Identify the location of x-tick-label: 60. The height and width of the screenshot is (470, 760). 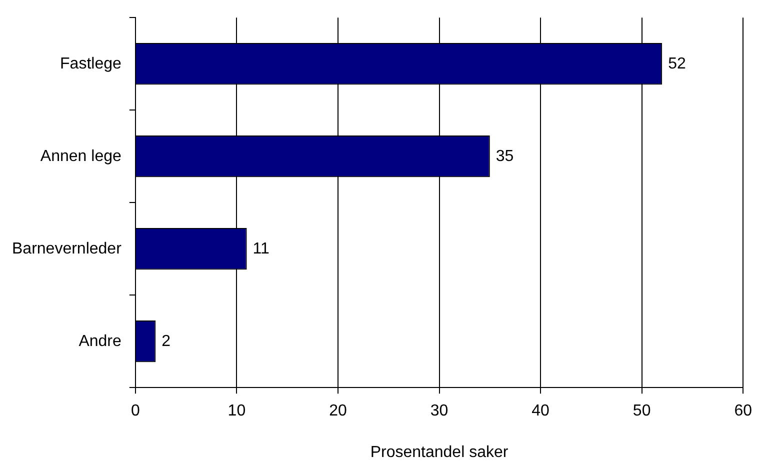
(743, 411).